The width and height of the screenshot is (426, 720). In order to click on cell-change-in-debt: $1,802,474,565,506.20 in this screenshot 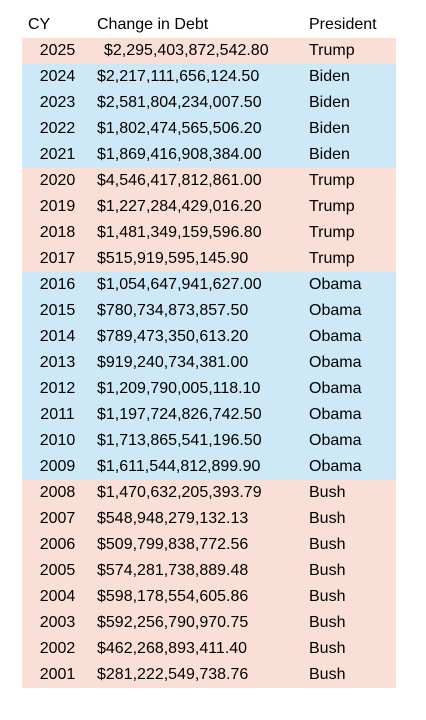, I will do `click(179, 128)`.